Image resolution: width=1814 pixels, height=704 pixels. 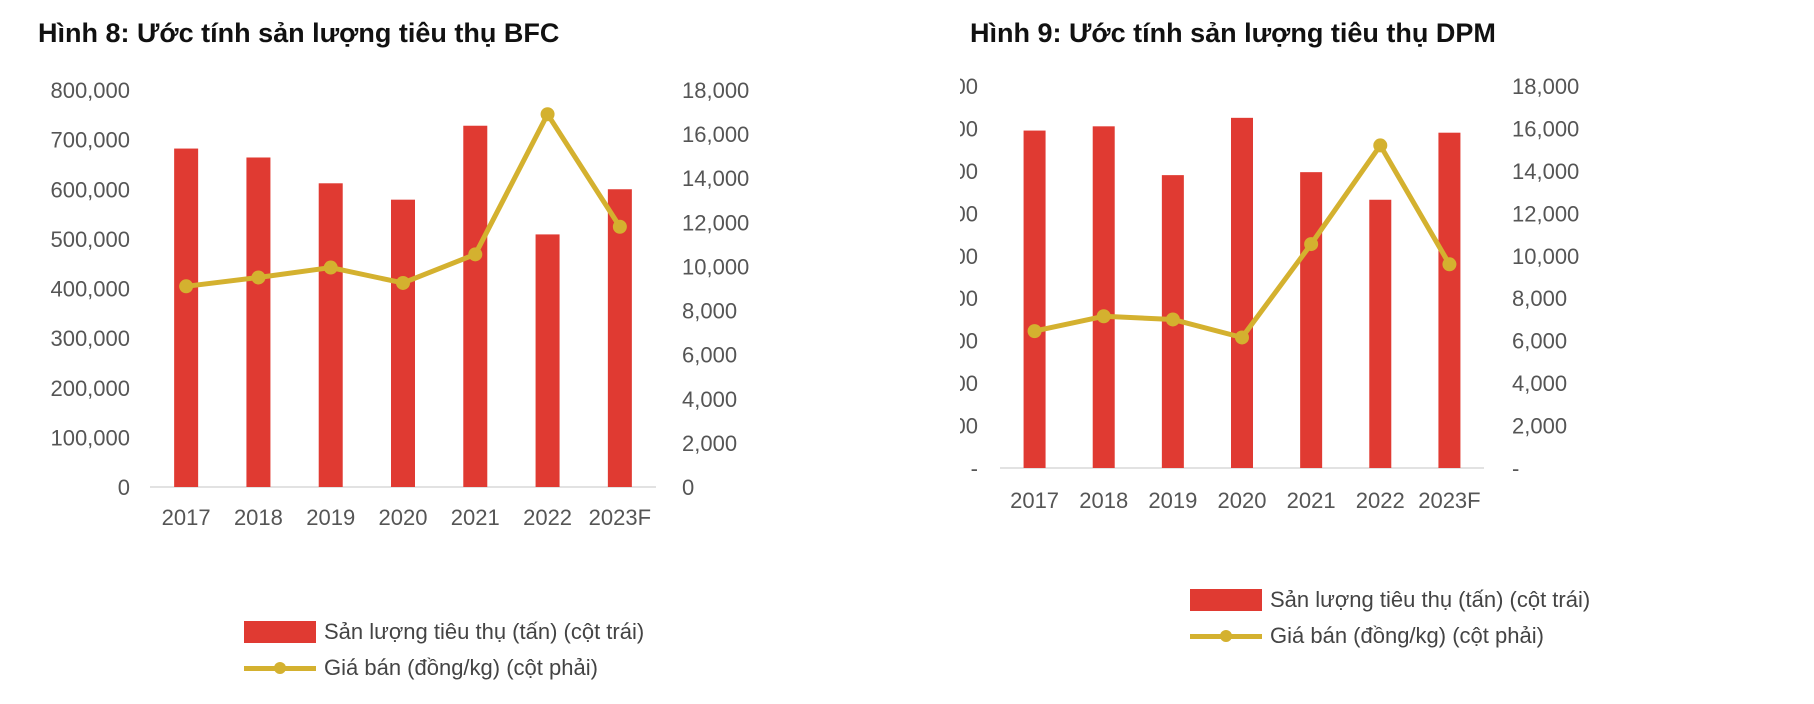 I want to click on right-axis-tick-label: -, so click(x=1515, y=468).